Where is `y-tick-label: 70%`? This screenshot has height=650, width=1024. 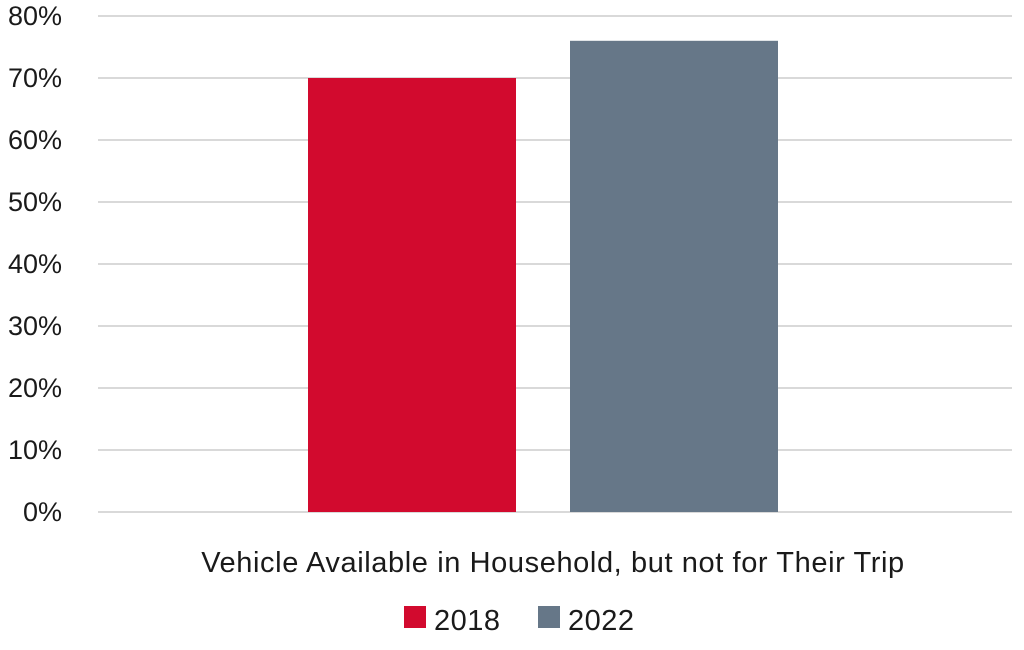
y-tick-label: 70% is located at coordinates (35, 78).